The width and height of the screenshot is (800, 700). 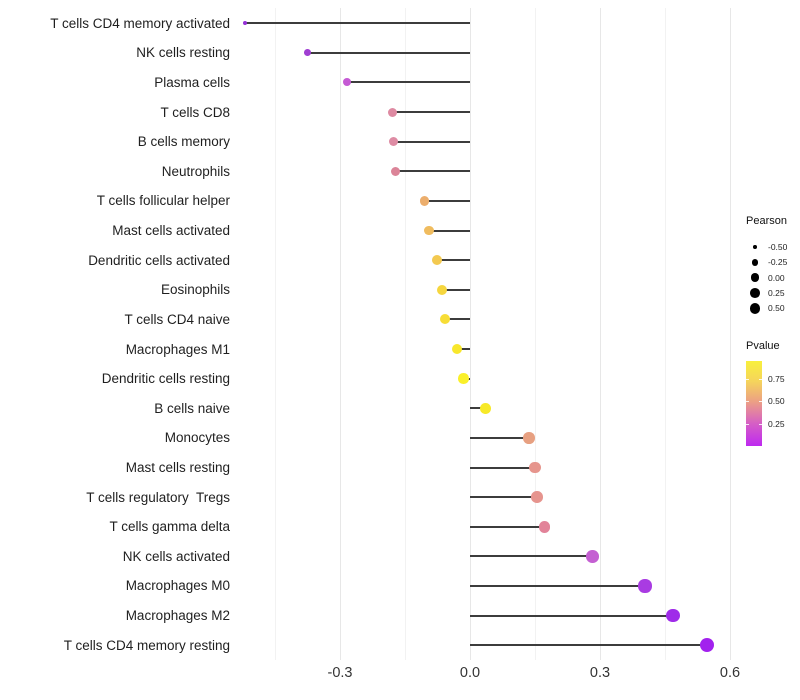 I want to click on size-legend-label: -0.25, so click(x=778, y=262).